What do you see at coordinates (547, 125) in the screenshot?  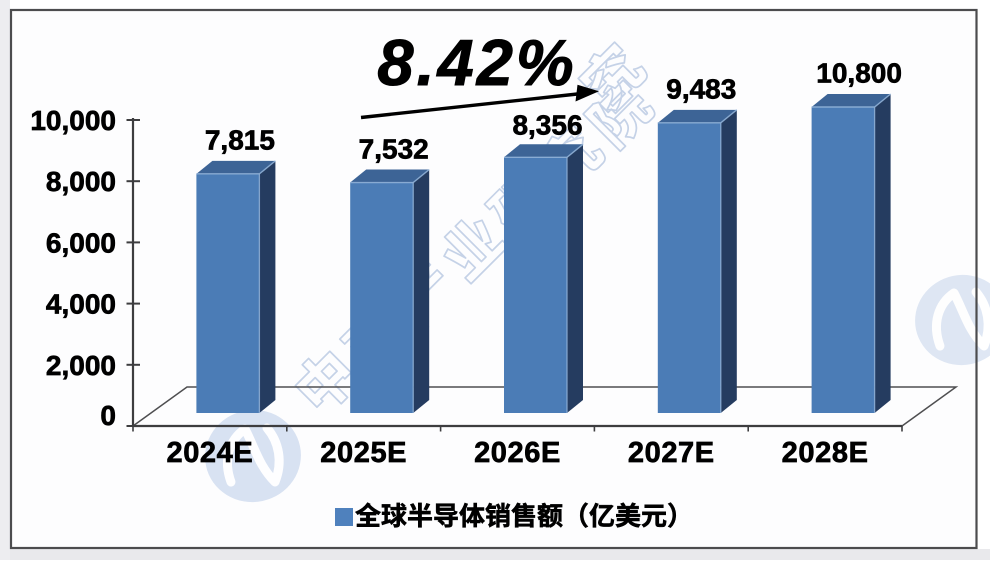 I see `svg-text: 8,356` at bounding box center [547, 125].